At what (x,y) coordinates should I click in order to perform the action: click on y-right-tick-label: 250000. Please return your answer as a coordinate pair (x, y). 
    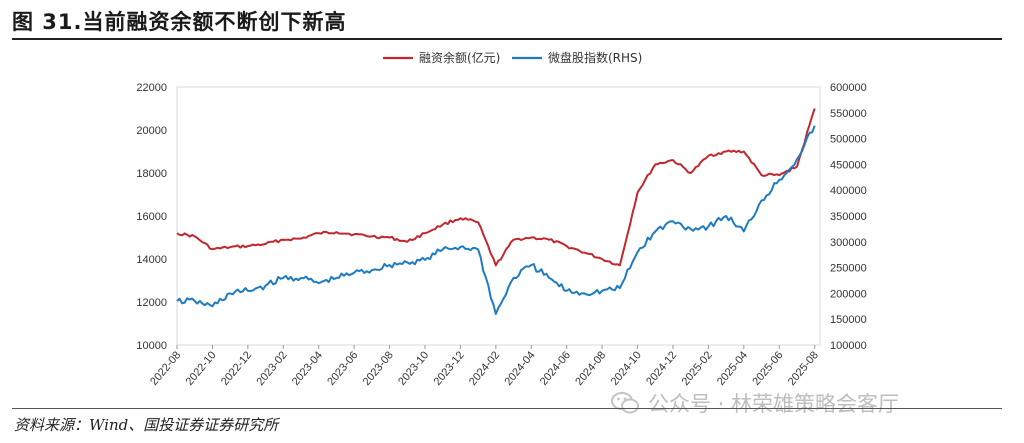
    Looking at the image, I should click on (848, 269).